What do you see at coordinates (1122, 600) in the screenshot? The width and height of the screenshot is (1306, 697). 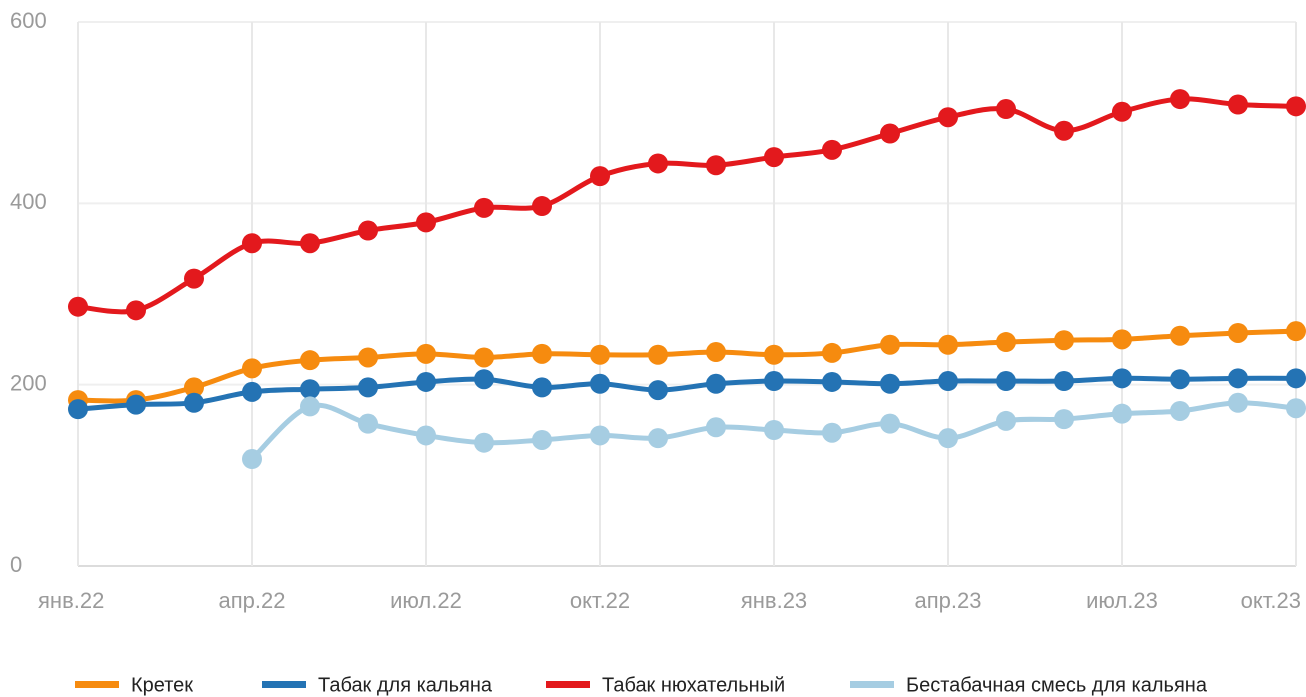 I see `x-tick-label: июл.23` at bounding box center [1122, 600].